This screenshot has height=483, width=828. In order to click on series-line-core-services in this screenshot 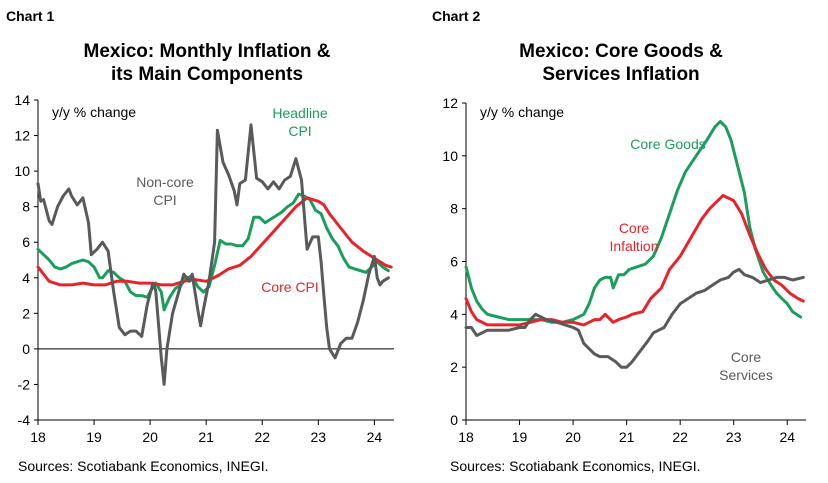, I will do `click(634, 318)`.